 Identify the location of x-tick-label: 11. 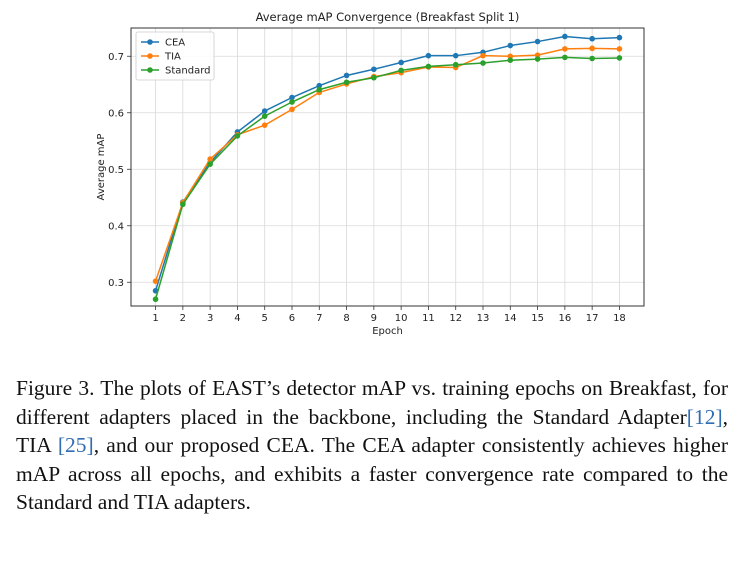
(428, 318).